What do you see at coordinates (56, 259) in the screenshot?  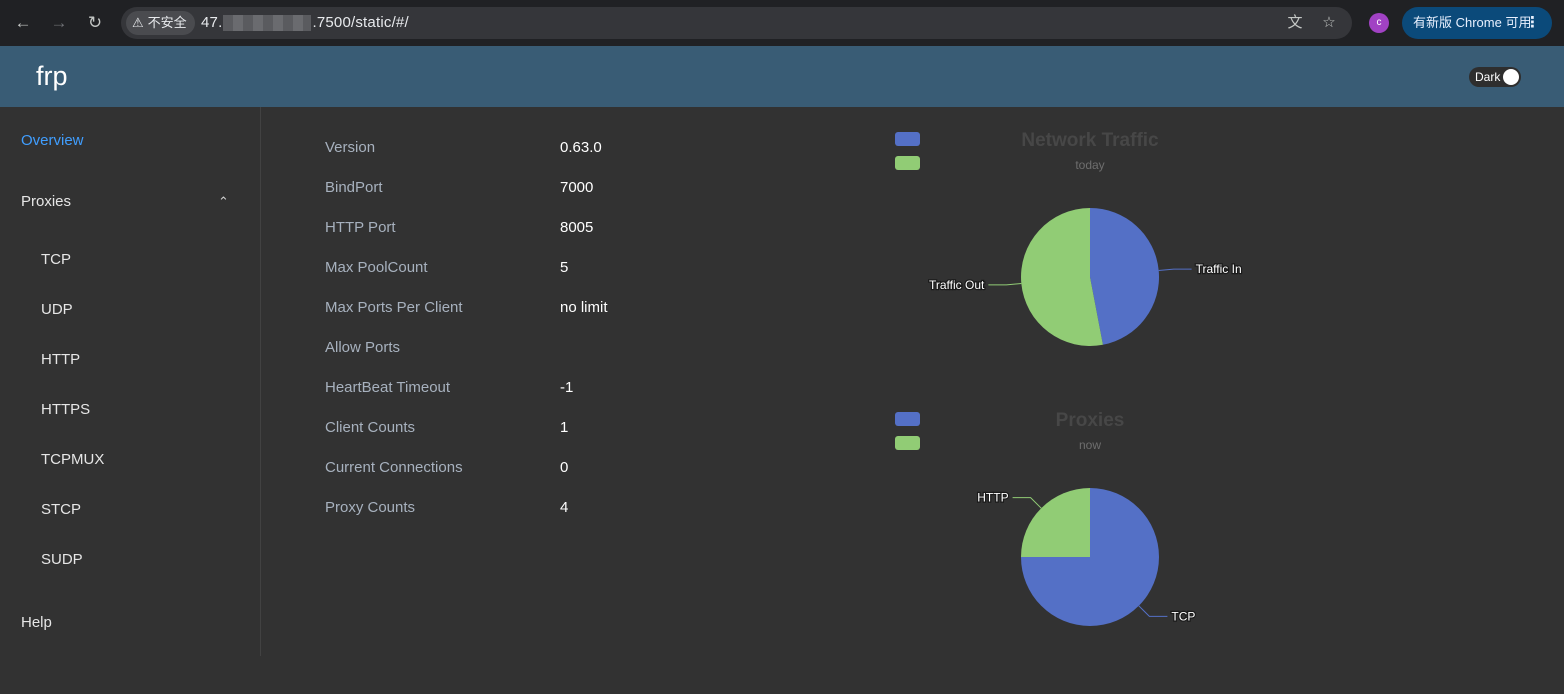 I see `sidebar-item-tcp: TCP` at bounding box center [56, 259].